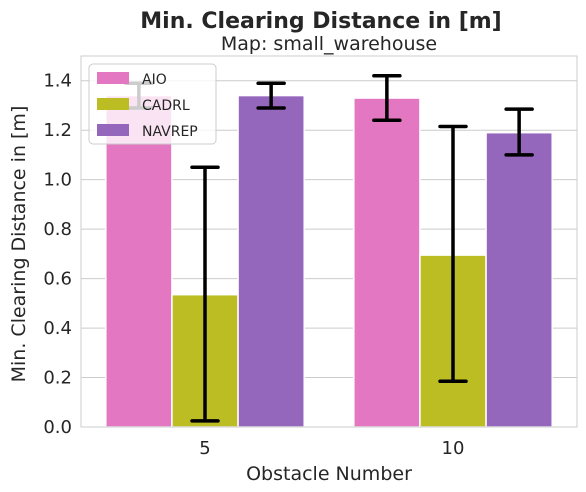 The image size is (586, 492). I want to click on y-tick-label: 1.0, so click(57, 180).